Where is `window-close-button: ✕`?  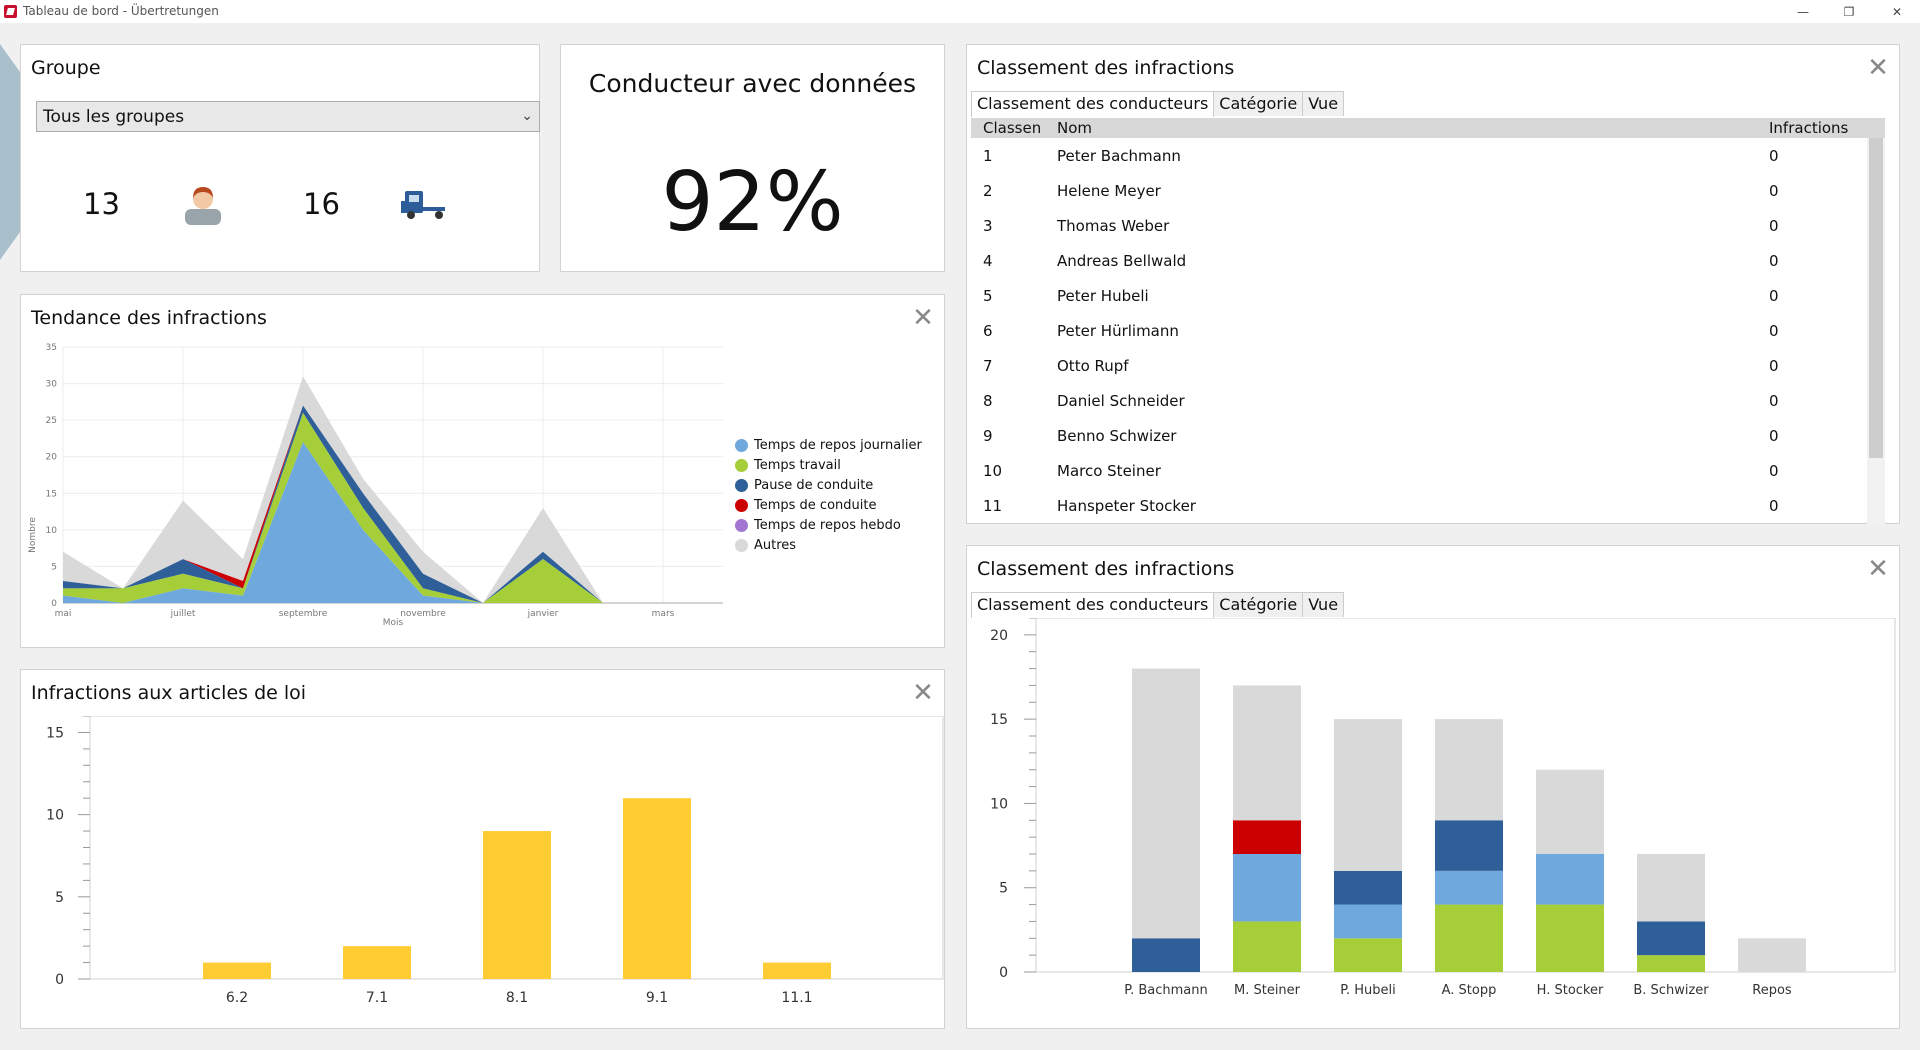 window-close-button: ✕ is located at coordinates (1897, 11).